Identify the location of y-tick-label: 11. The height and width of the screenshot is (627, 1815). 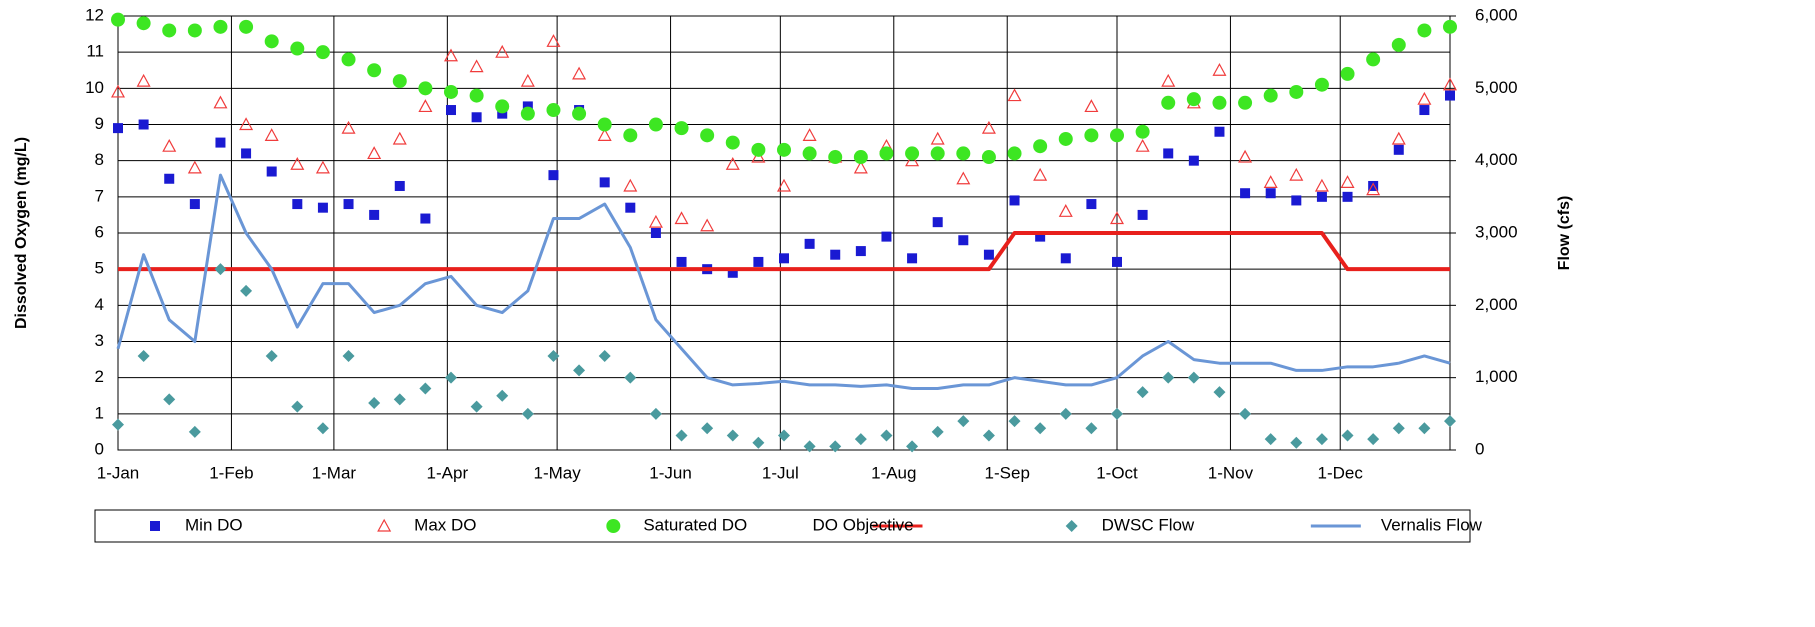
(95, 51).